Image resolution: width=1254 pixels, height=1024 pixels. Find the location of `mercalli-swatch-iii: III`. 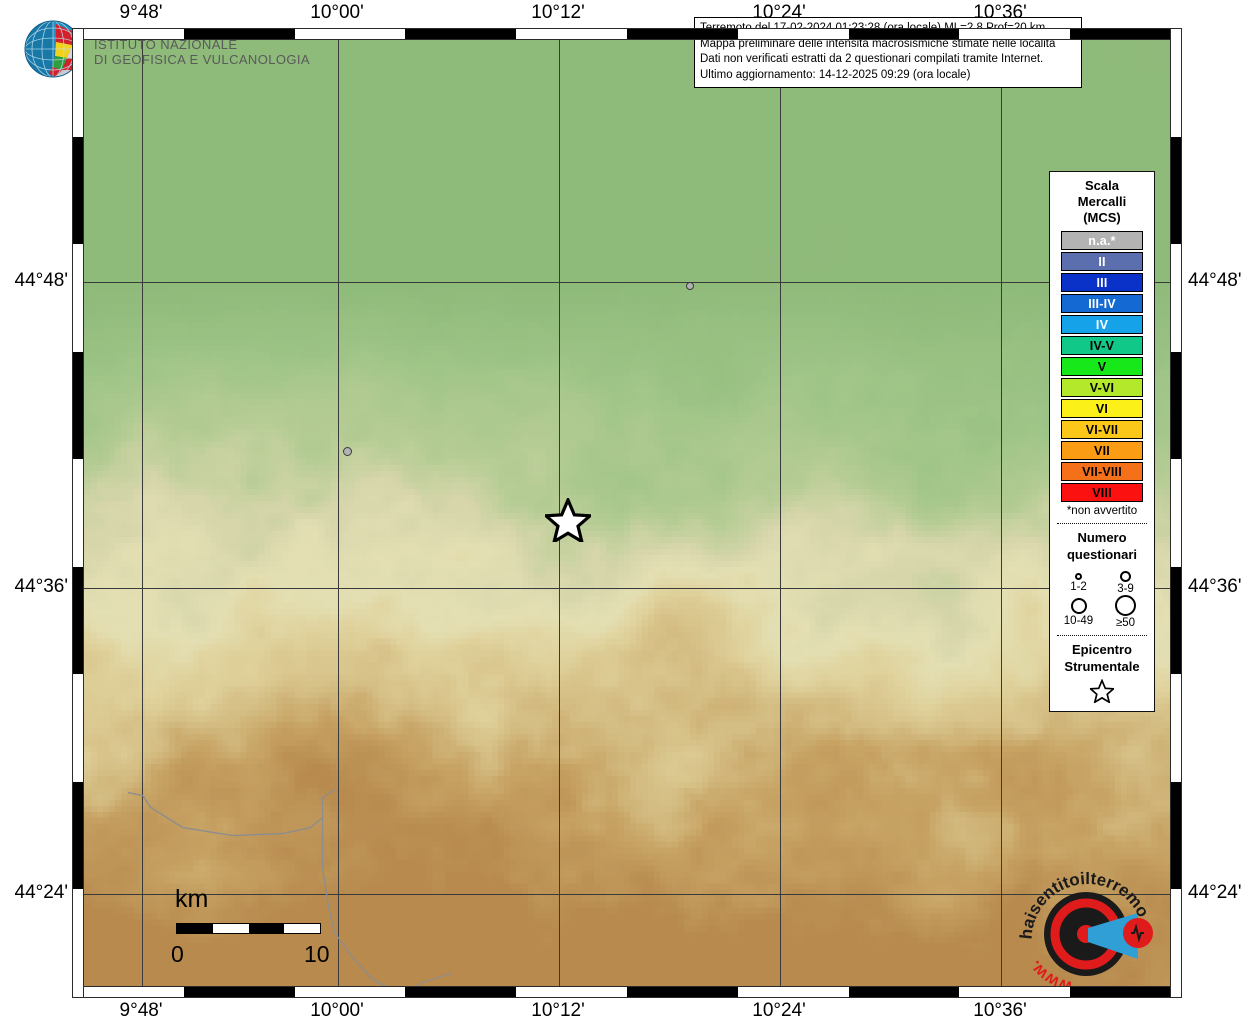

mercalli-swatch-iii: III is located at coordinates (1102, 282).